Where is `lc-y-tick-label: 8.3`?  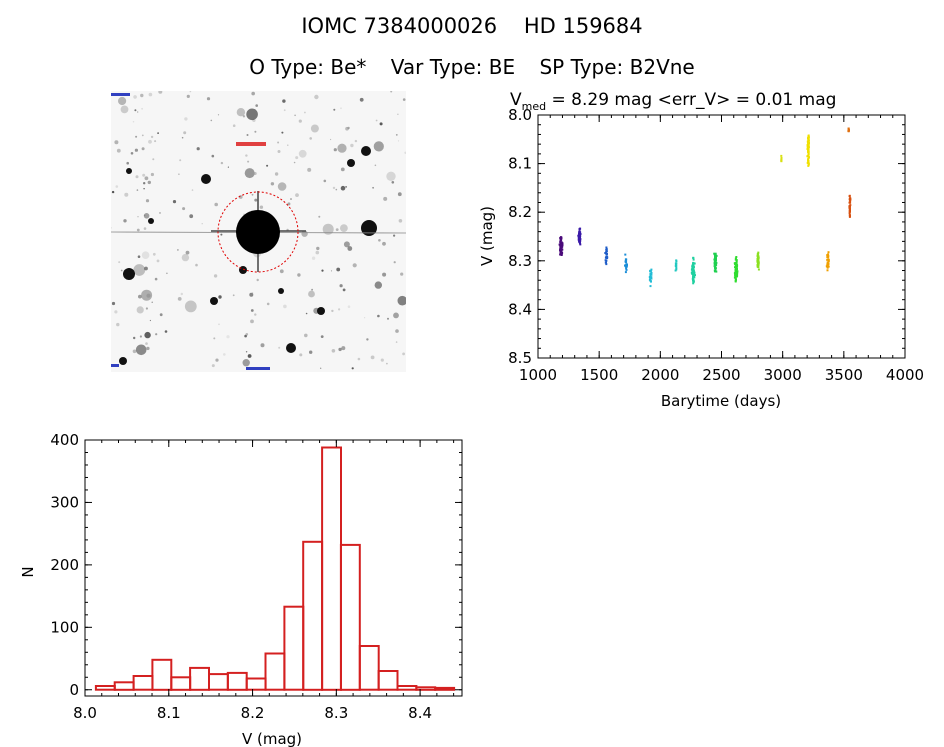
lc-y-tick-label: 8.3 is located at coordinates (520, 261).